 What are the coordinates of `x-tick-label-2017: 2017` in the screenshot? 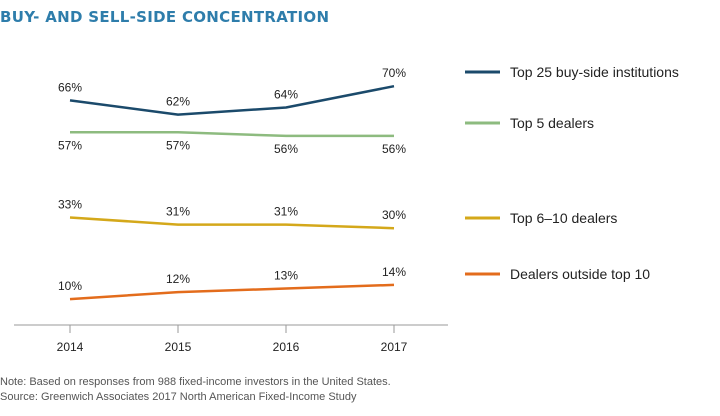 It's located at (394, 347).